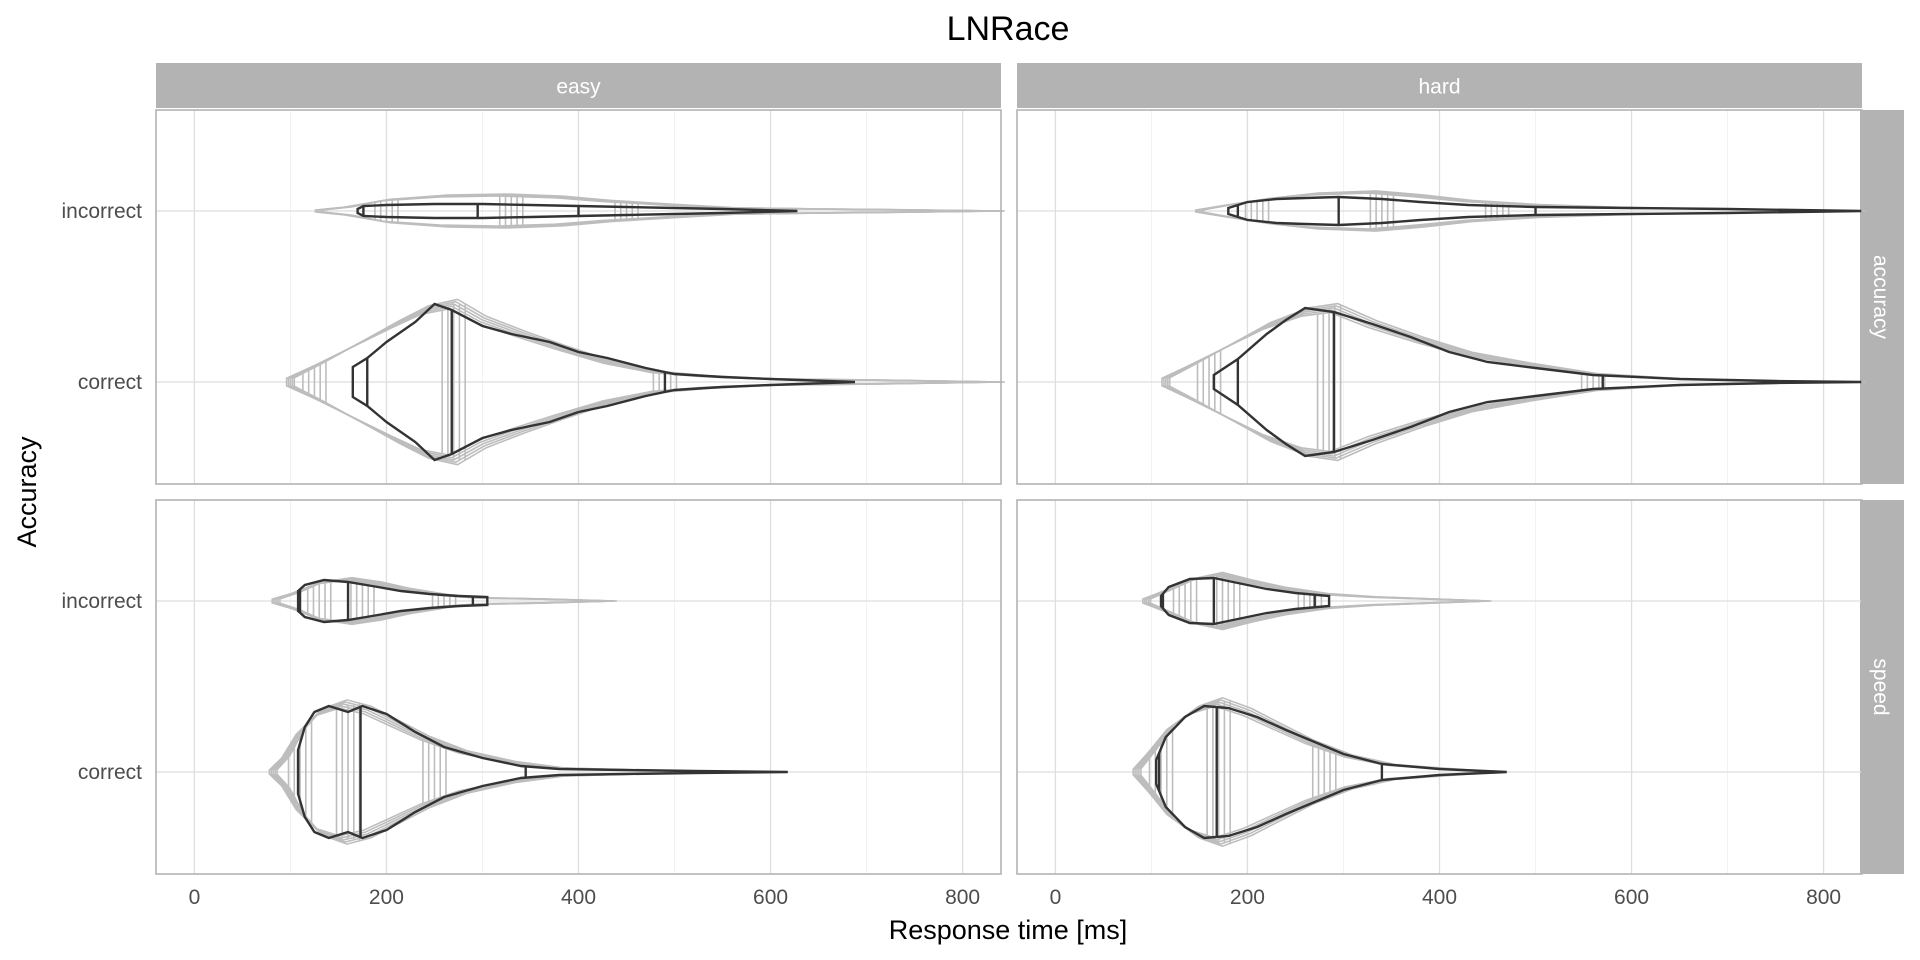 This screenshot has width=1920, height=960. What do you see at coordinates (392, 601) in the screenshot?
I see `observed-violin-easy-speed-incorrect` at bounding box center [392, 601].